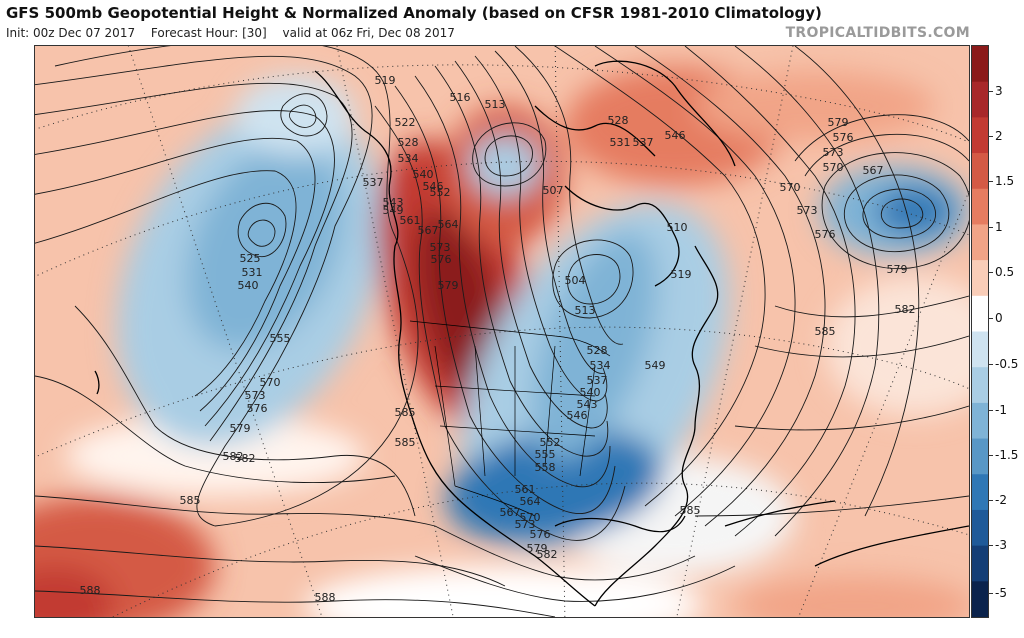 This screenshot has width=1024, height=638. Describe the element at coordinates (71, 33) in the screenshot. I see `init-time: Init: 00z Dec 07 2017` at that location.